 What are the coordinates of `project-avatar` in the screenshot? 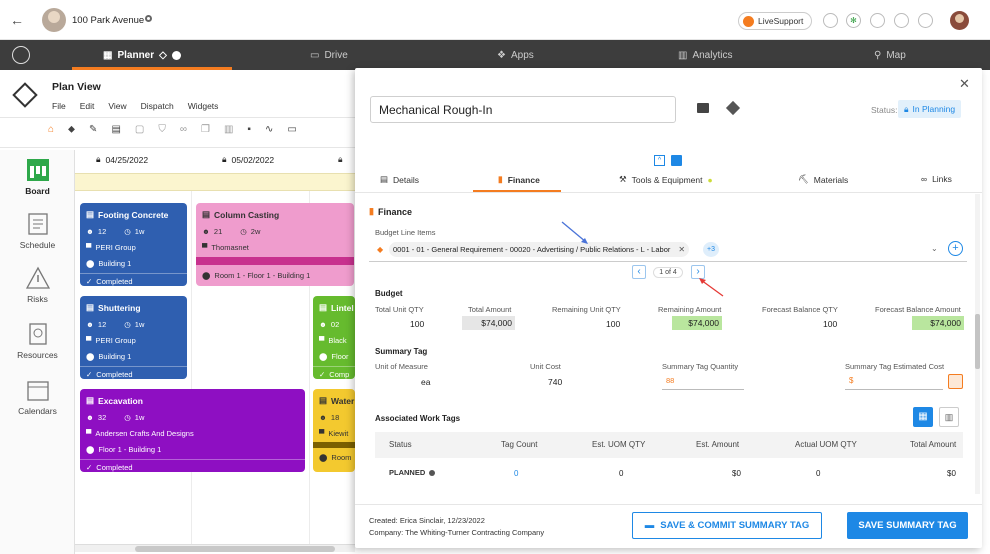 It's located at (54, 20).